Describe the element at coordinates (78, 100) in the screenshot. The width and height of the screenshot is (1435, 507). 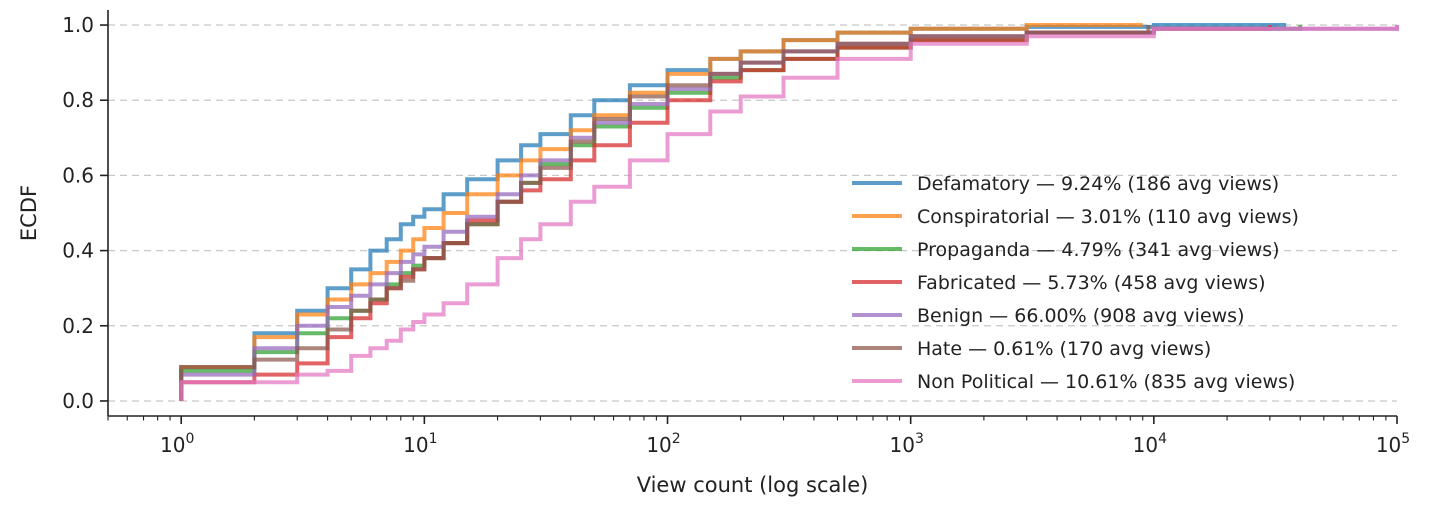
I see `y-tick-label: 0.8` at that location.